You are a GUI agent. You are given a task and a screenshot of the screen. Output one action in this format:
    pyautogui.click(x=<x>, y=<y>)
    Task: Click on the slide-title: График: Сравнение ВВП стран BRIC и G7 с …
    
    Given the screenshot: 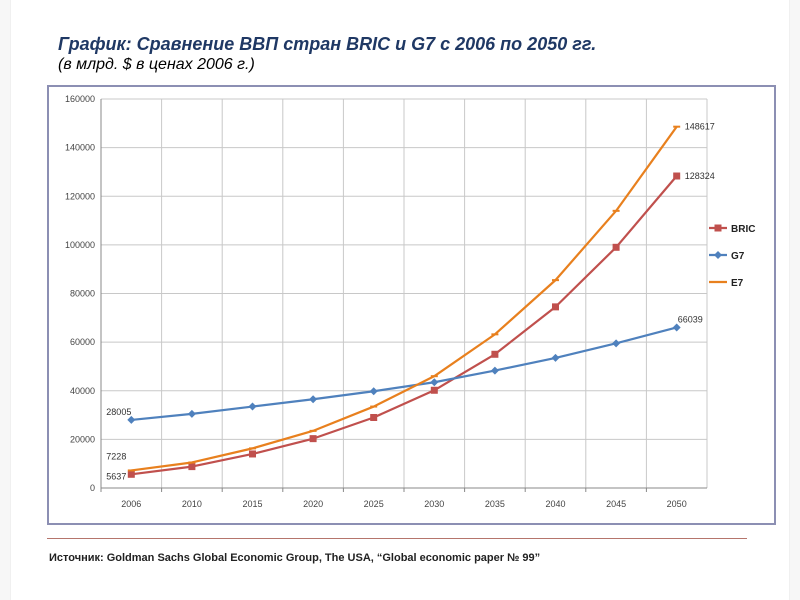 What is the action you would take?
    pyautogui.click(x=327, y=44)
    